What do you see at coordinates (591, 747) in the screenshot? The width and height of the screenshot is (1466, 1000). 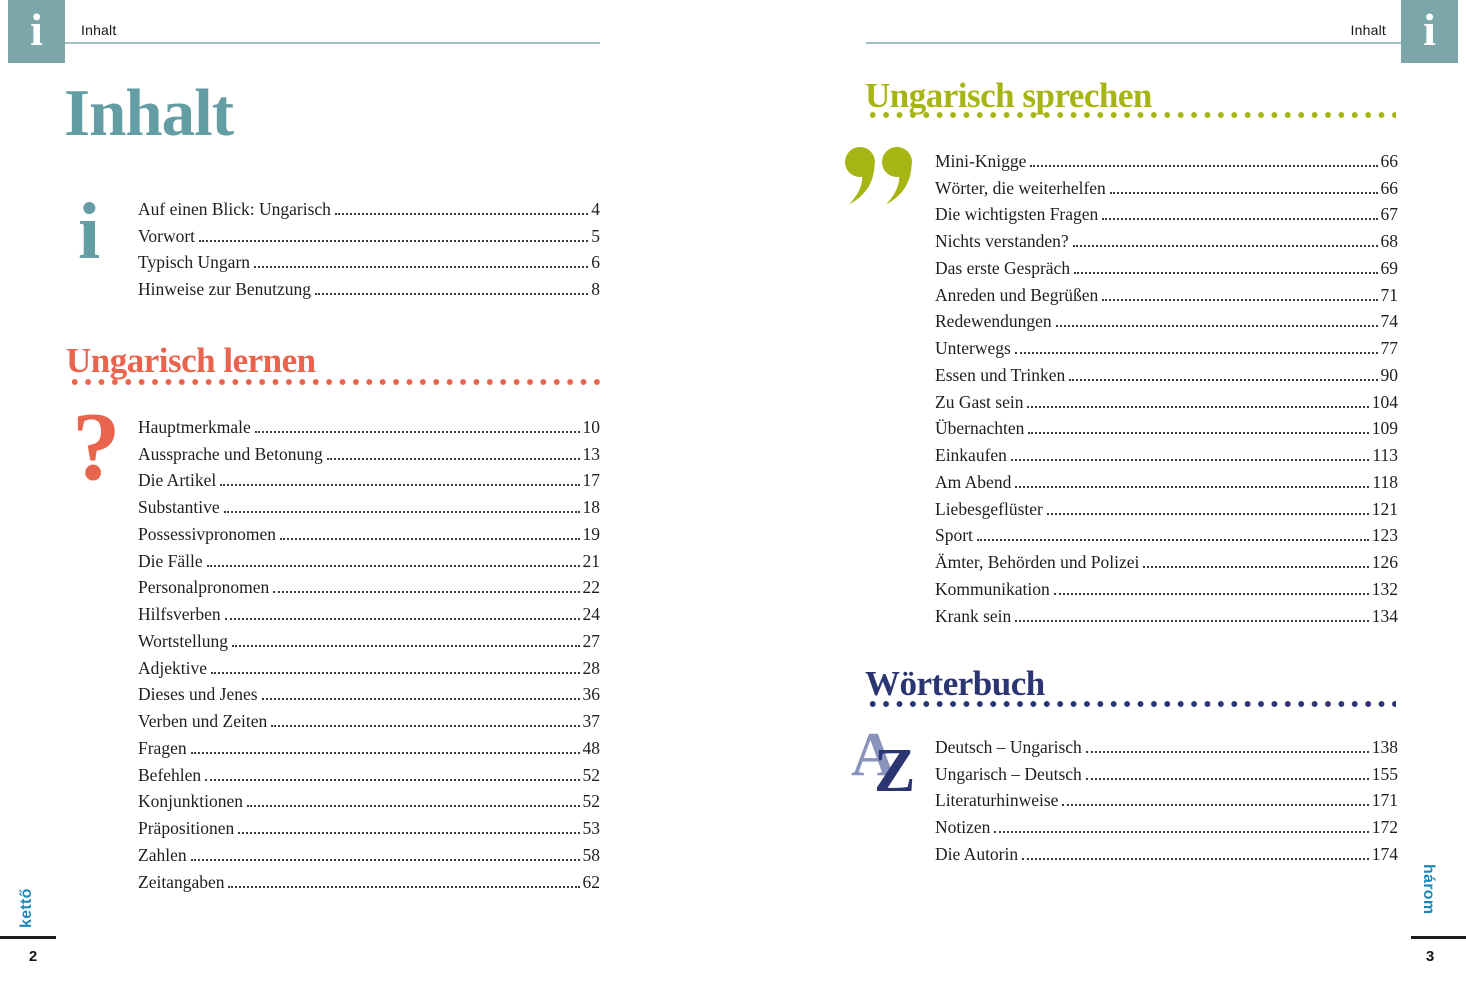 I see `toc-entry-page-number: 48` at bounding box center [591, 747].